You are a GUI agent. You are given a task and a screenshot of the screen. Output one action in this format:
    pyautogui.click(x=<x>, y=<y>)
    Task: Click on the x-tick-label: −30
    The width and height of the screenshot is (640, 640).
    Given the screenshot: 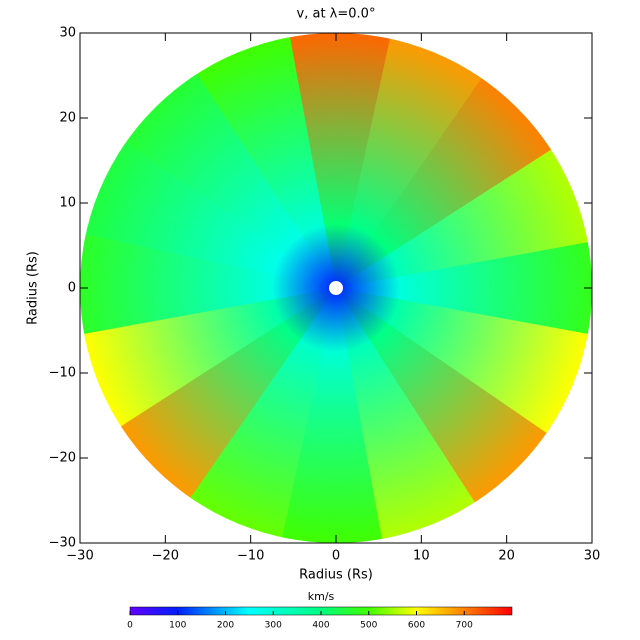 What is the action you would take?
    pyautogui.click(x=79, y=556)
    